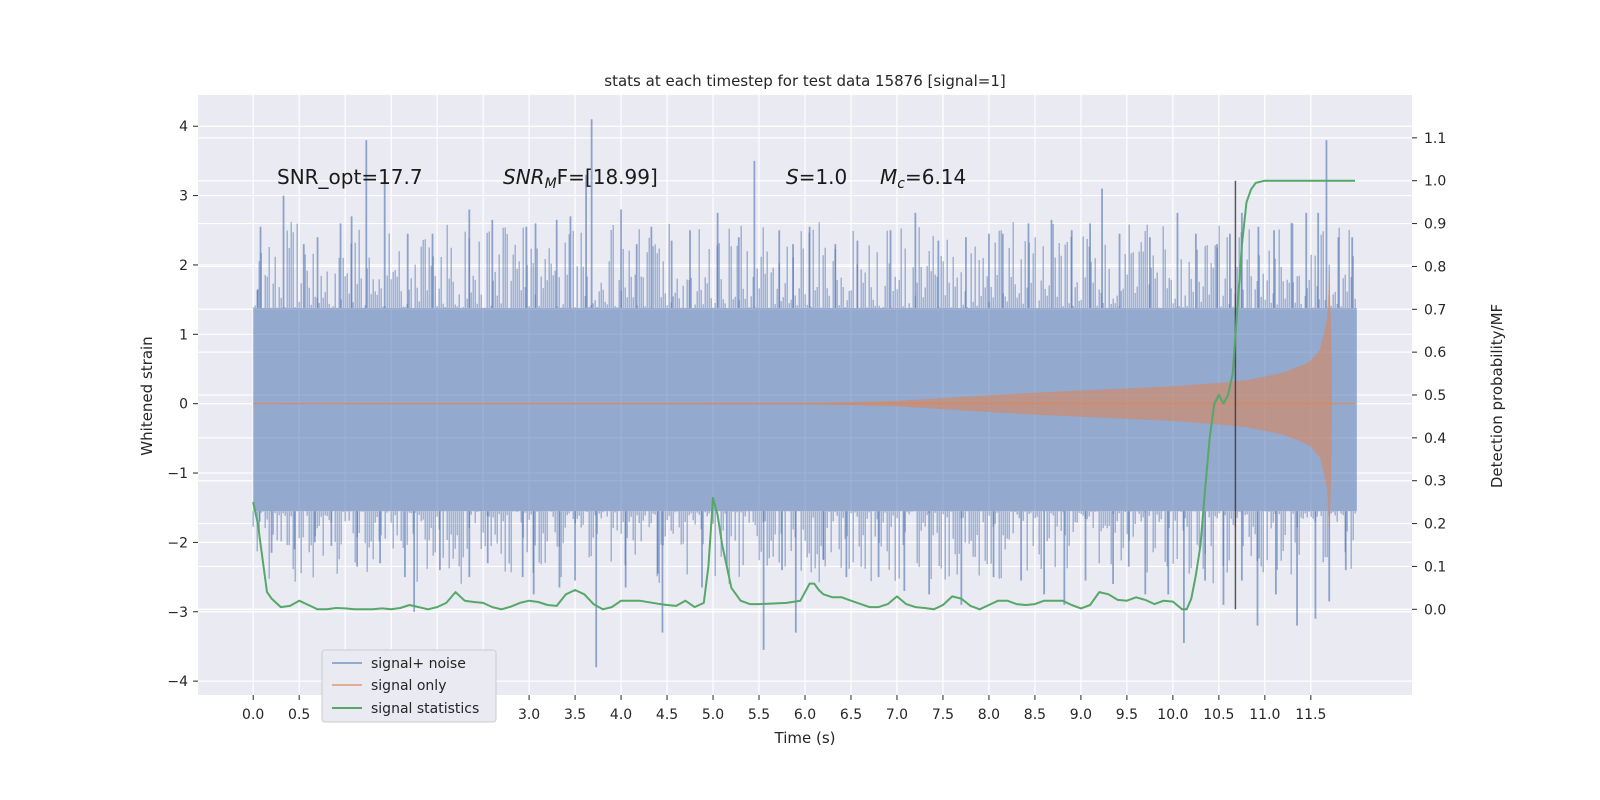 This screenshot has height=800, width=1600. Describe the element at coordinates (1435, 267) in the screenshot. I see `y-tick-label-right: 0.8` at that location.